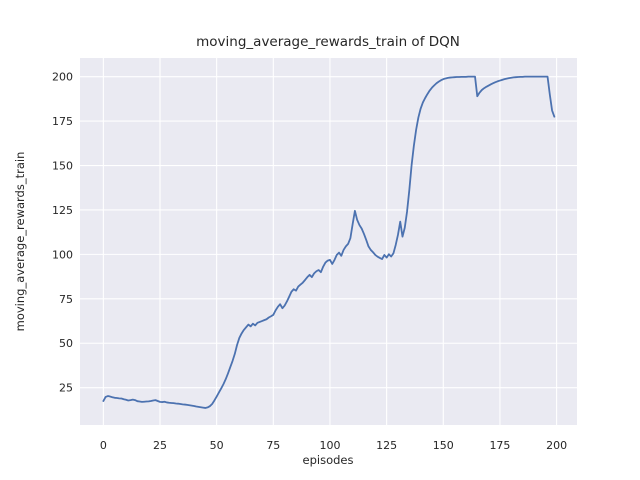 Image resolution: width=640 pixels, height=480 pixels. I want to click on x-axis-label: episodes, so click(328, 460).